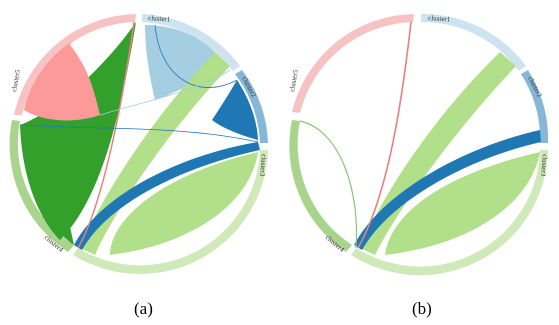 The height and width of the screenshot is (325, 559). Describe the element at coordinates (422, 308) in the screenshot. I see `caption-b: (b)` at that location.